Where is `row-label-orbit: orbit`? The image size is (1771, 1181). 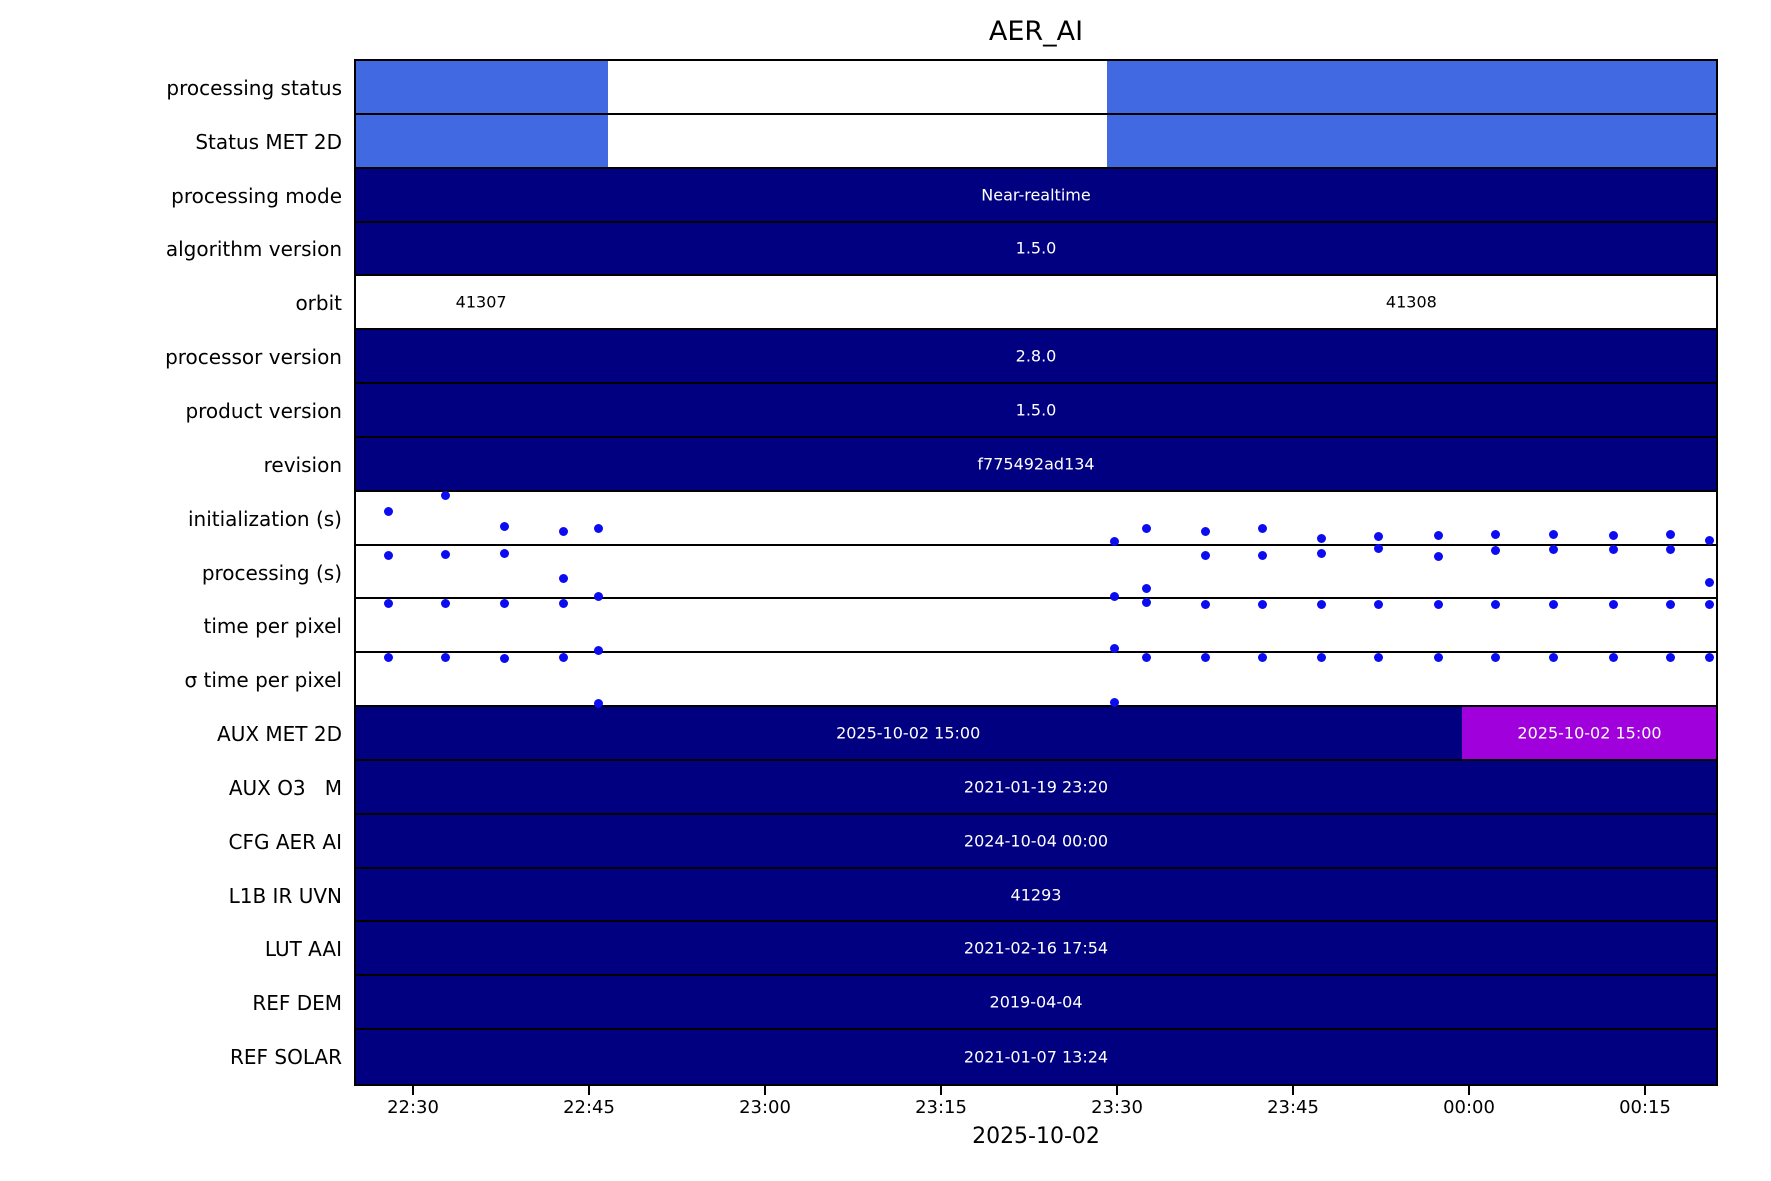
row-label-orbit: orbit is located at coordinates (318, 303).